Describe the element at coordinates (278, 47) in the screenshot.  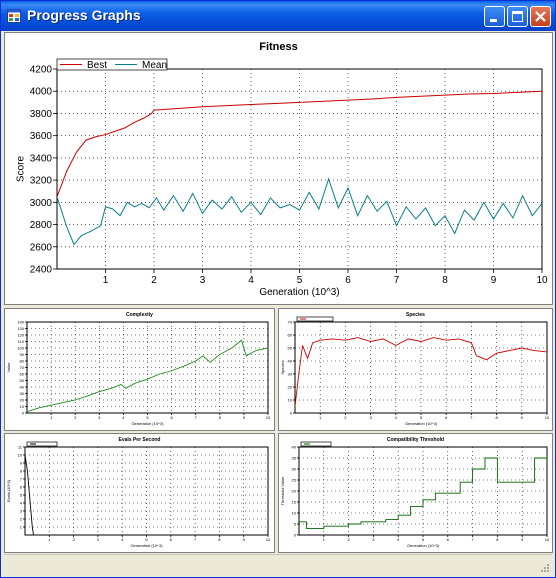
I see `fitness-chart-title: Fitness` at that location.